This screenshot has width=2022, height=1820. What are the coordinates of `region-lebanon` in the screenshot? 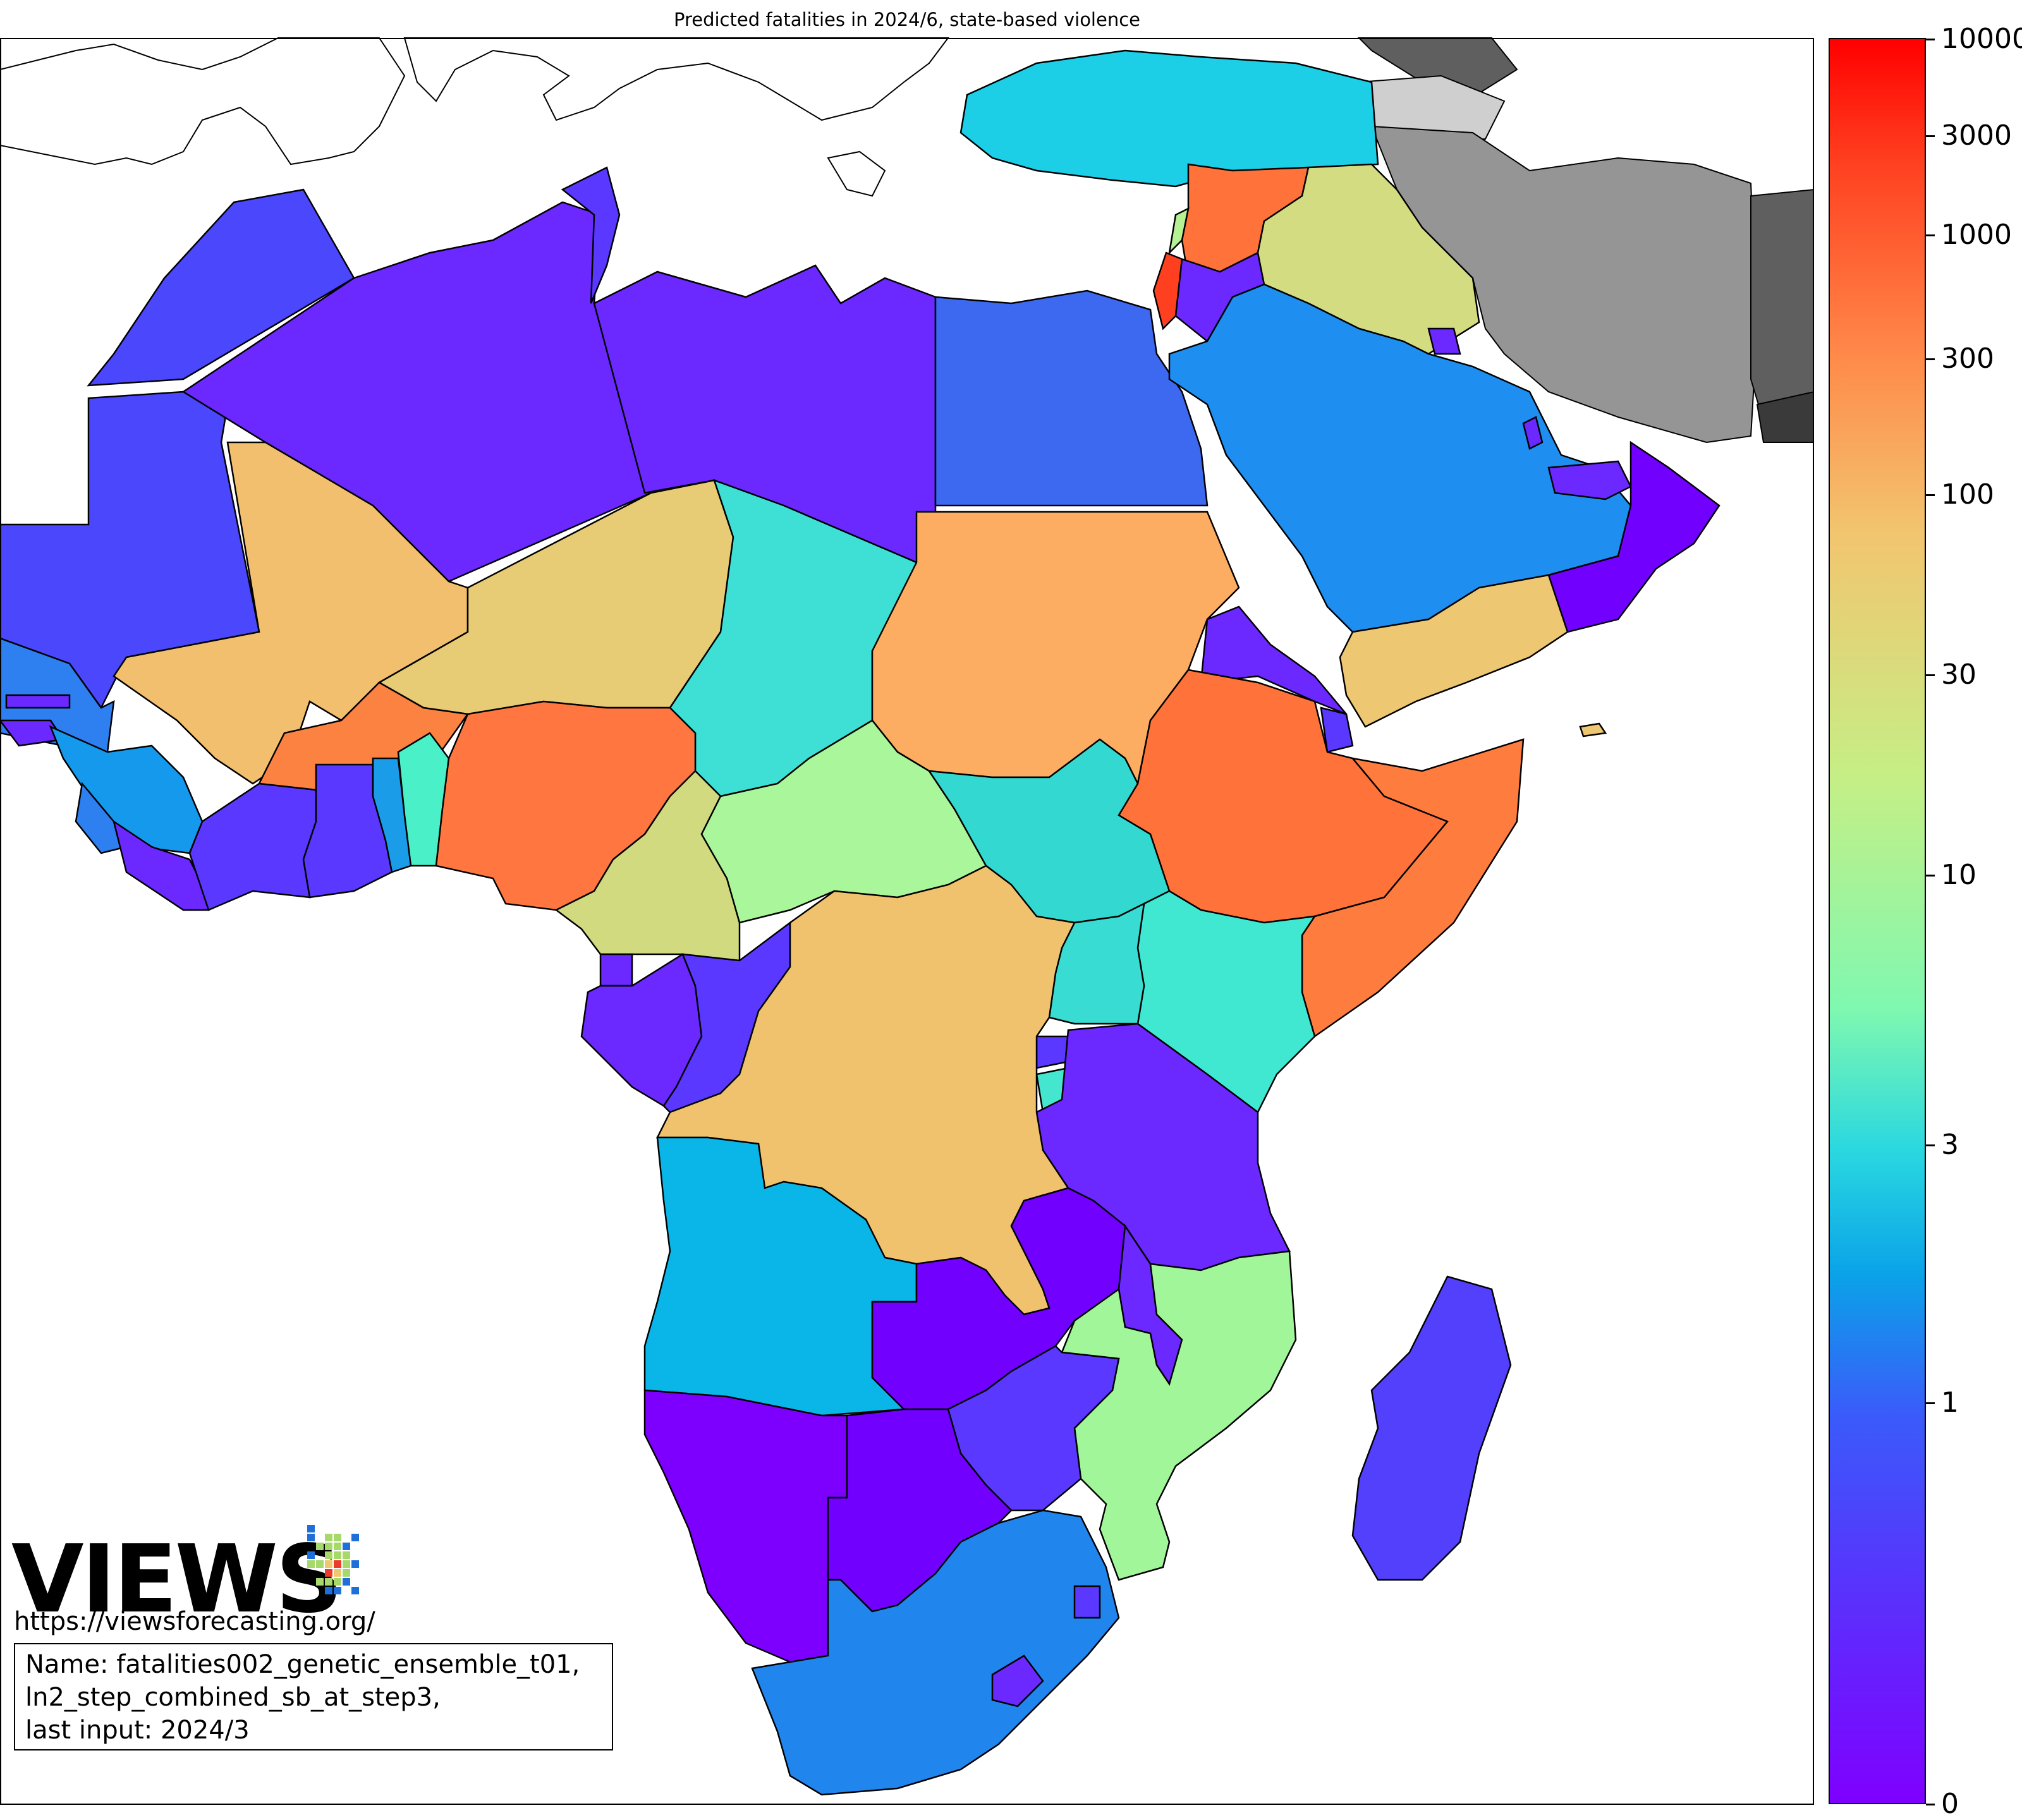 It's located at (1179, 231).